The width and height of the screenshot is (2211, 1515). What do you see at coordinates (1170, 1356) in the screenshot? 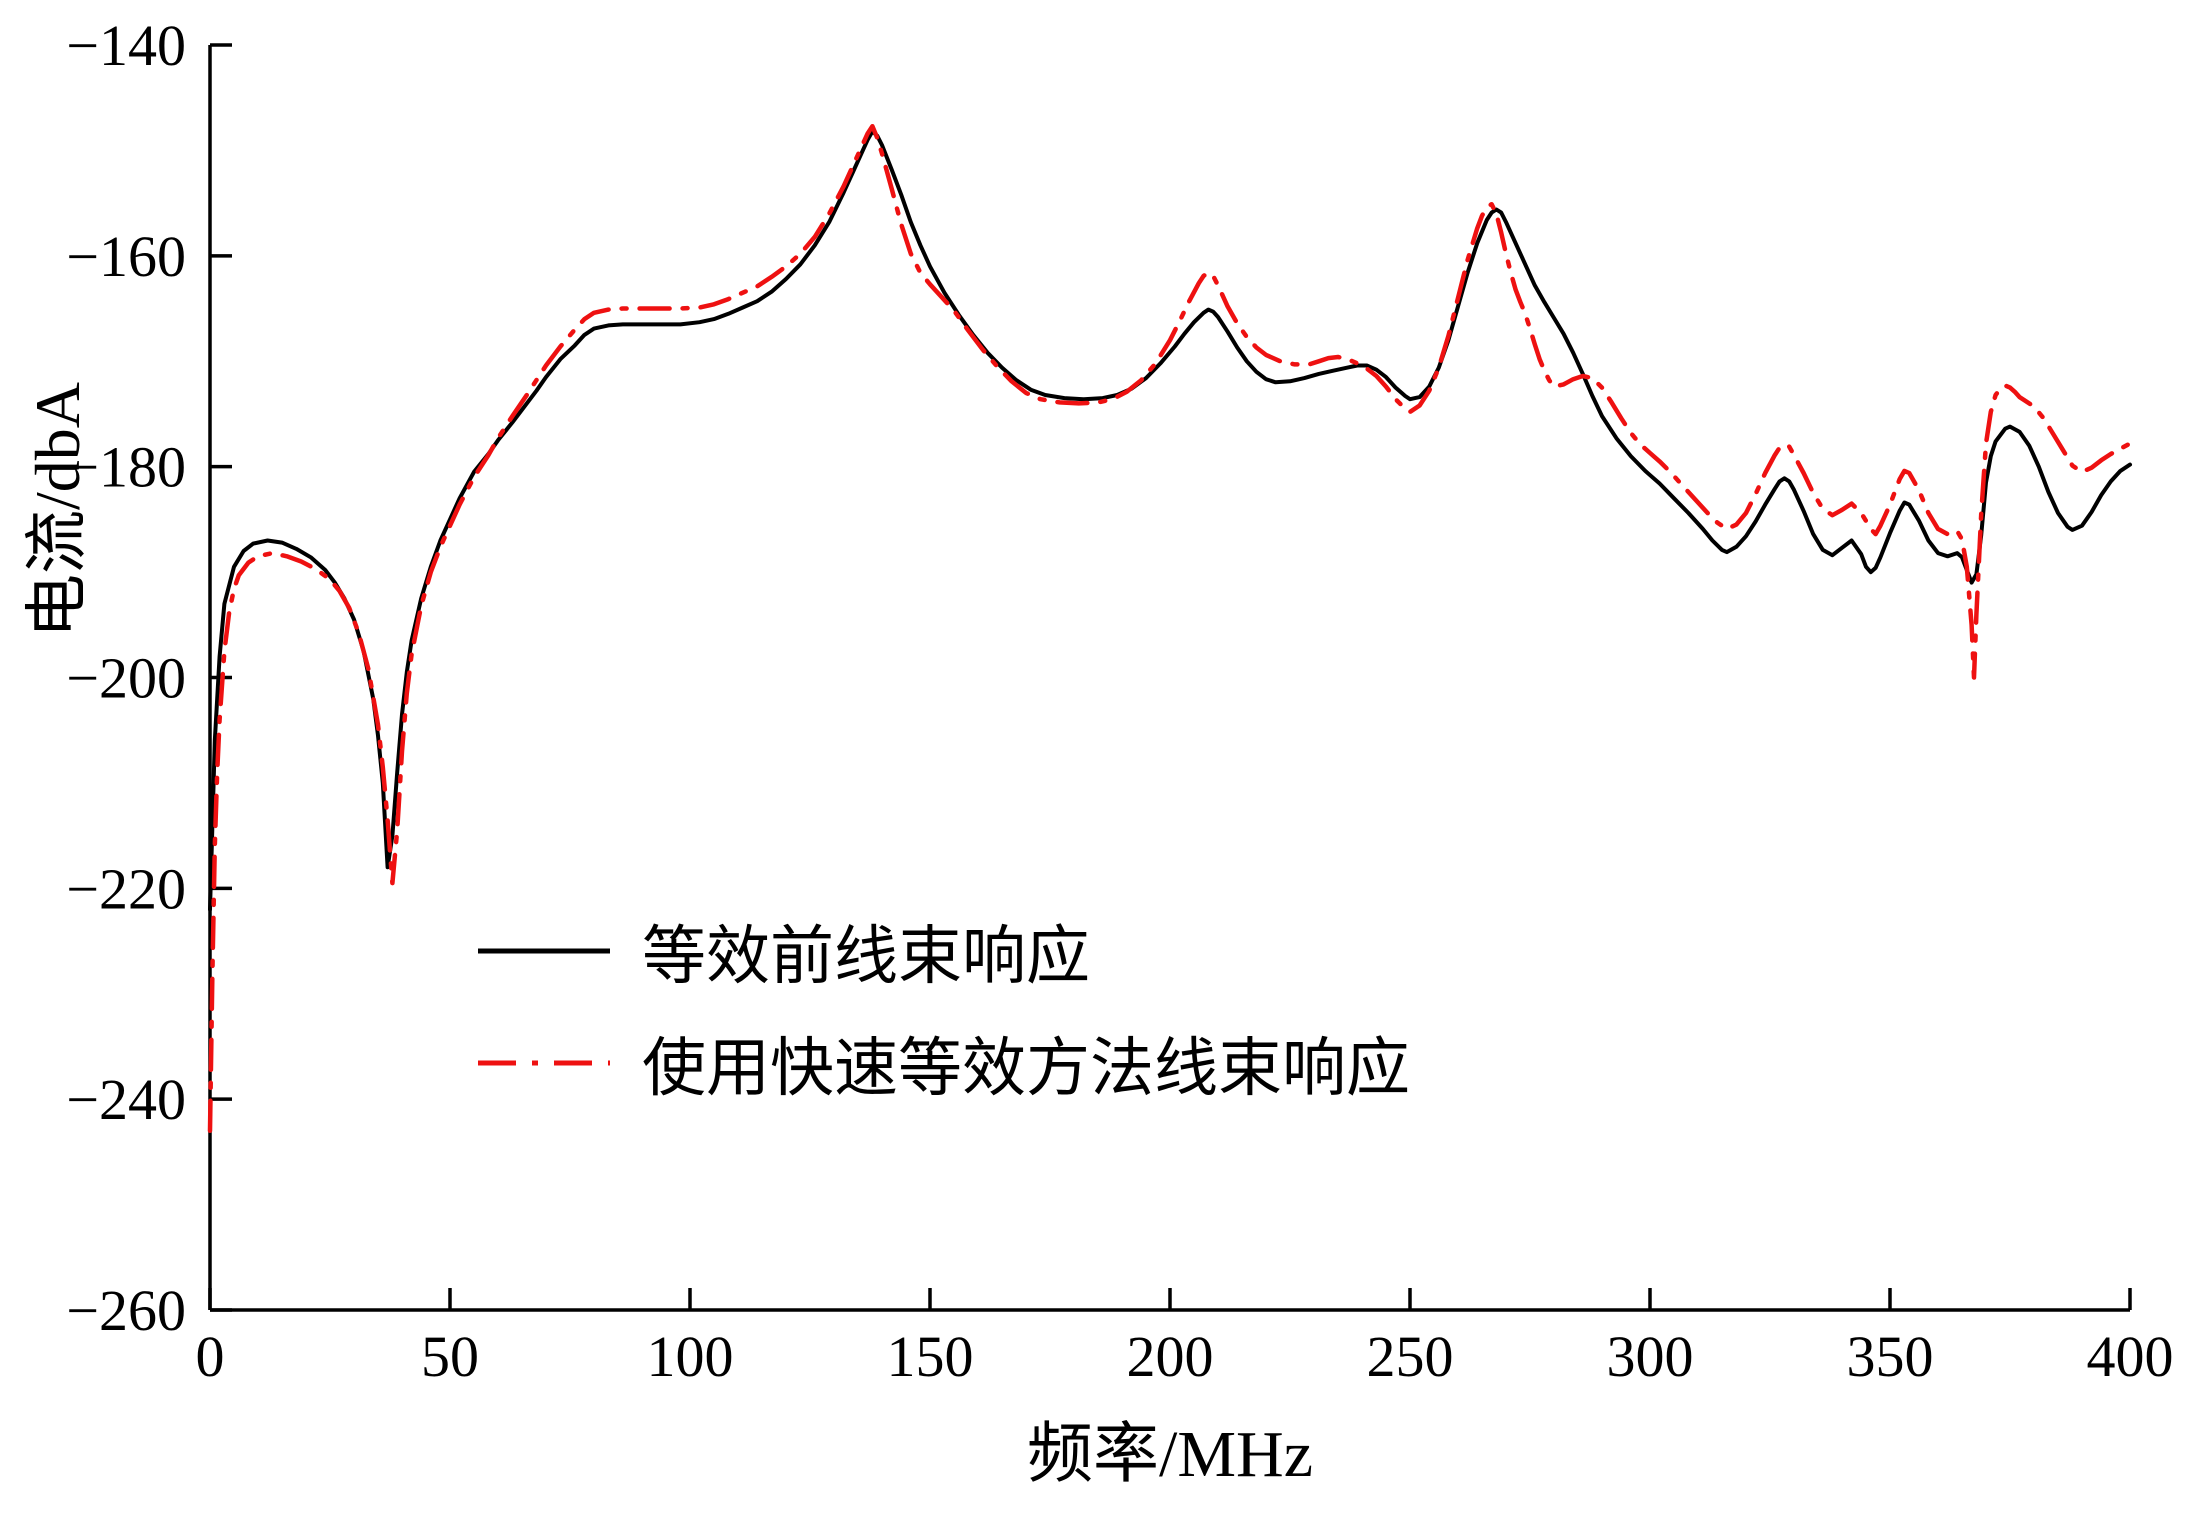
I see `x-tick-label: 200` at bounding box center [1170, 1356].